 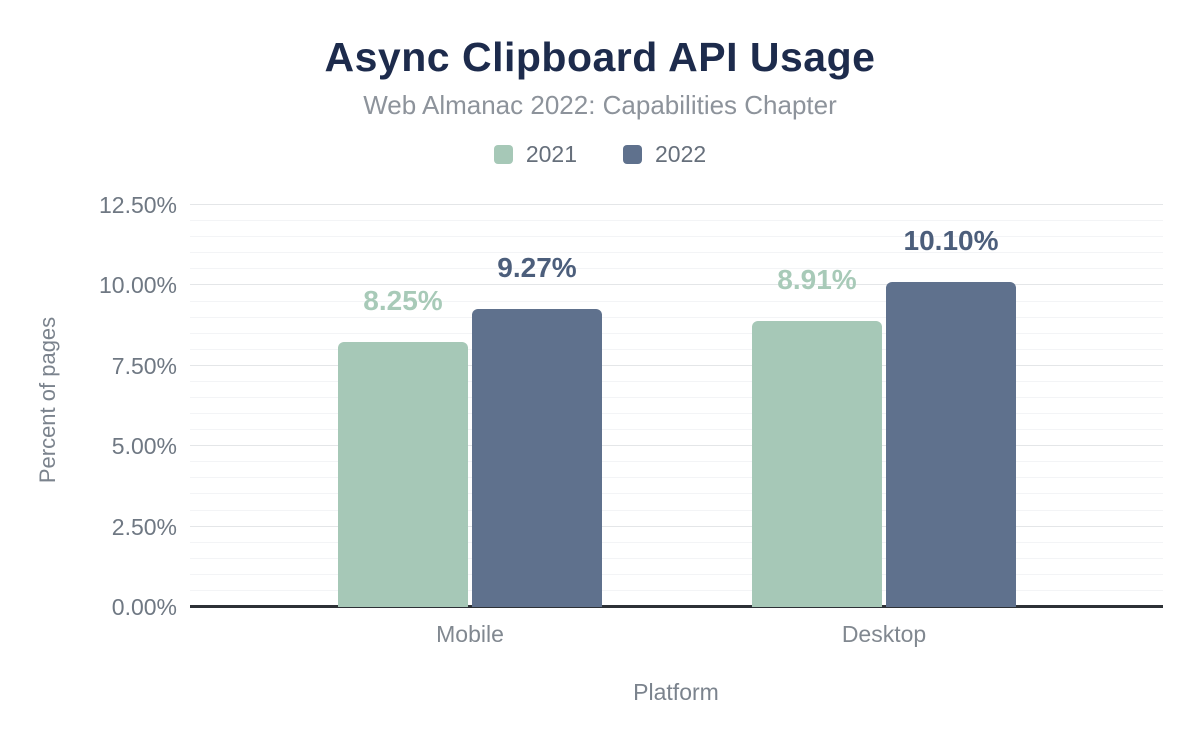 What do you see at coordinates (884, 634) in the screenshot?
I see `x-category-label-desktop: Desktop` at bounding box center [884, 634].